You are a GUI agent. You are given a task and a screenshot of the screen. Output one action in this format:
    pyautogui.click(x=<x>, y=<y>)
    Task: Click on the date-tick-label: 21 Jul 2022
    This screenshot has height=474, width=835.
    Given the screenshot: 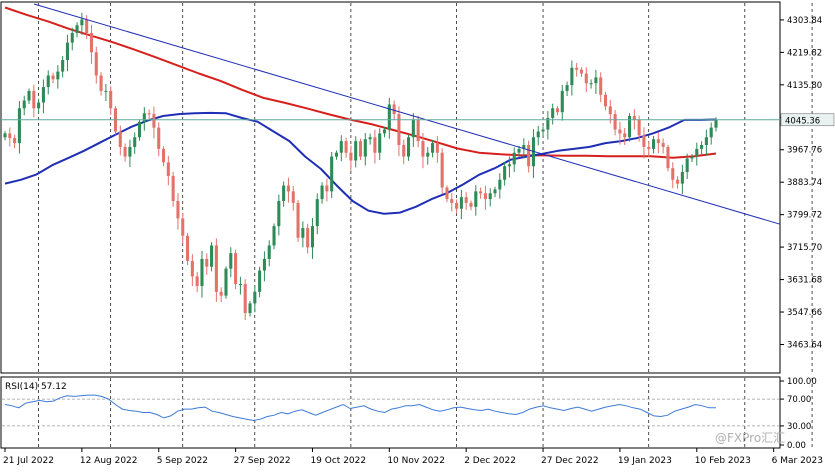 What is the action you would take?
    pyautogui.click(x=28, y=461)
    